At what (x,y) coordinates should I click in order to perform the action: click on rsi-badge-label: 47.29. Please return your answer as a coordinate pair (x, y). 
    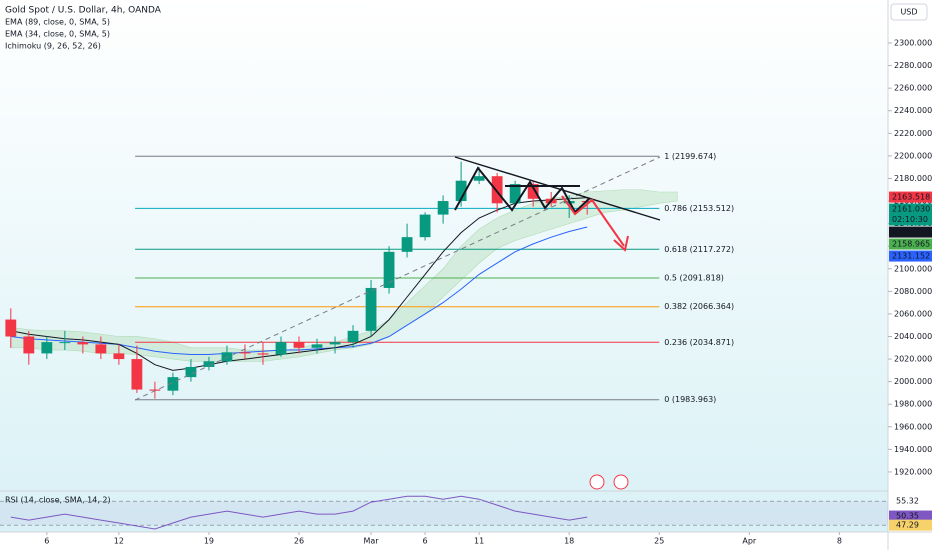
    Looking at the image, I should click on (907, 525).